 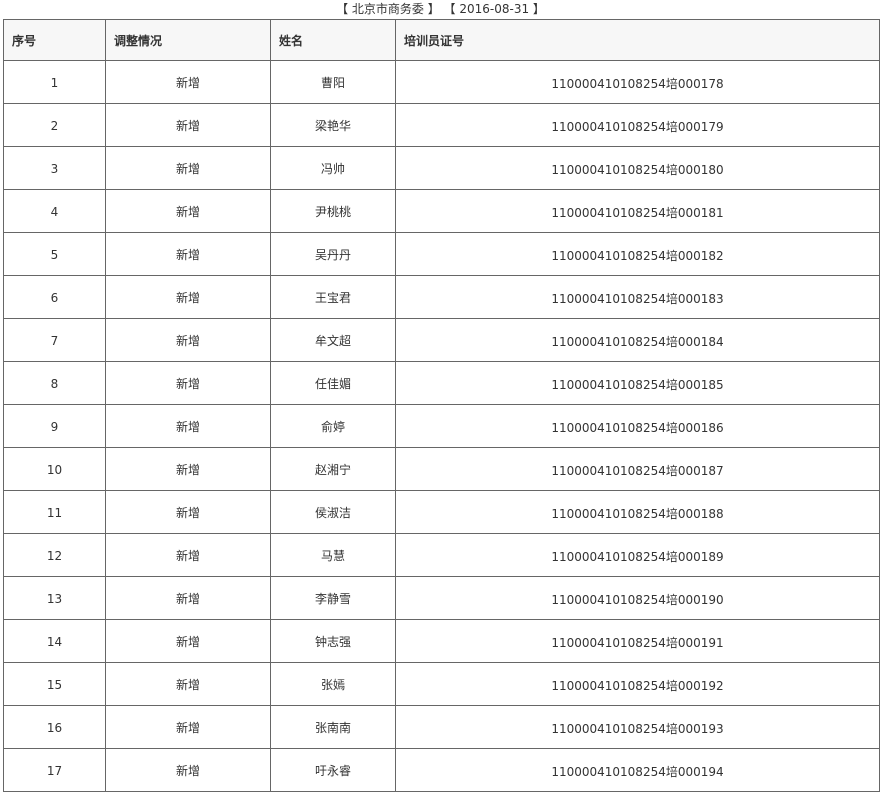 I want to click on column-header-cert: 培训员证号, so click(x=637, y=40).